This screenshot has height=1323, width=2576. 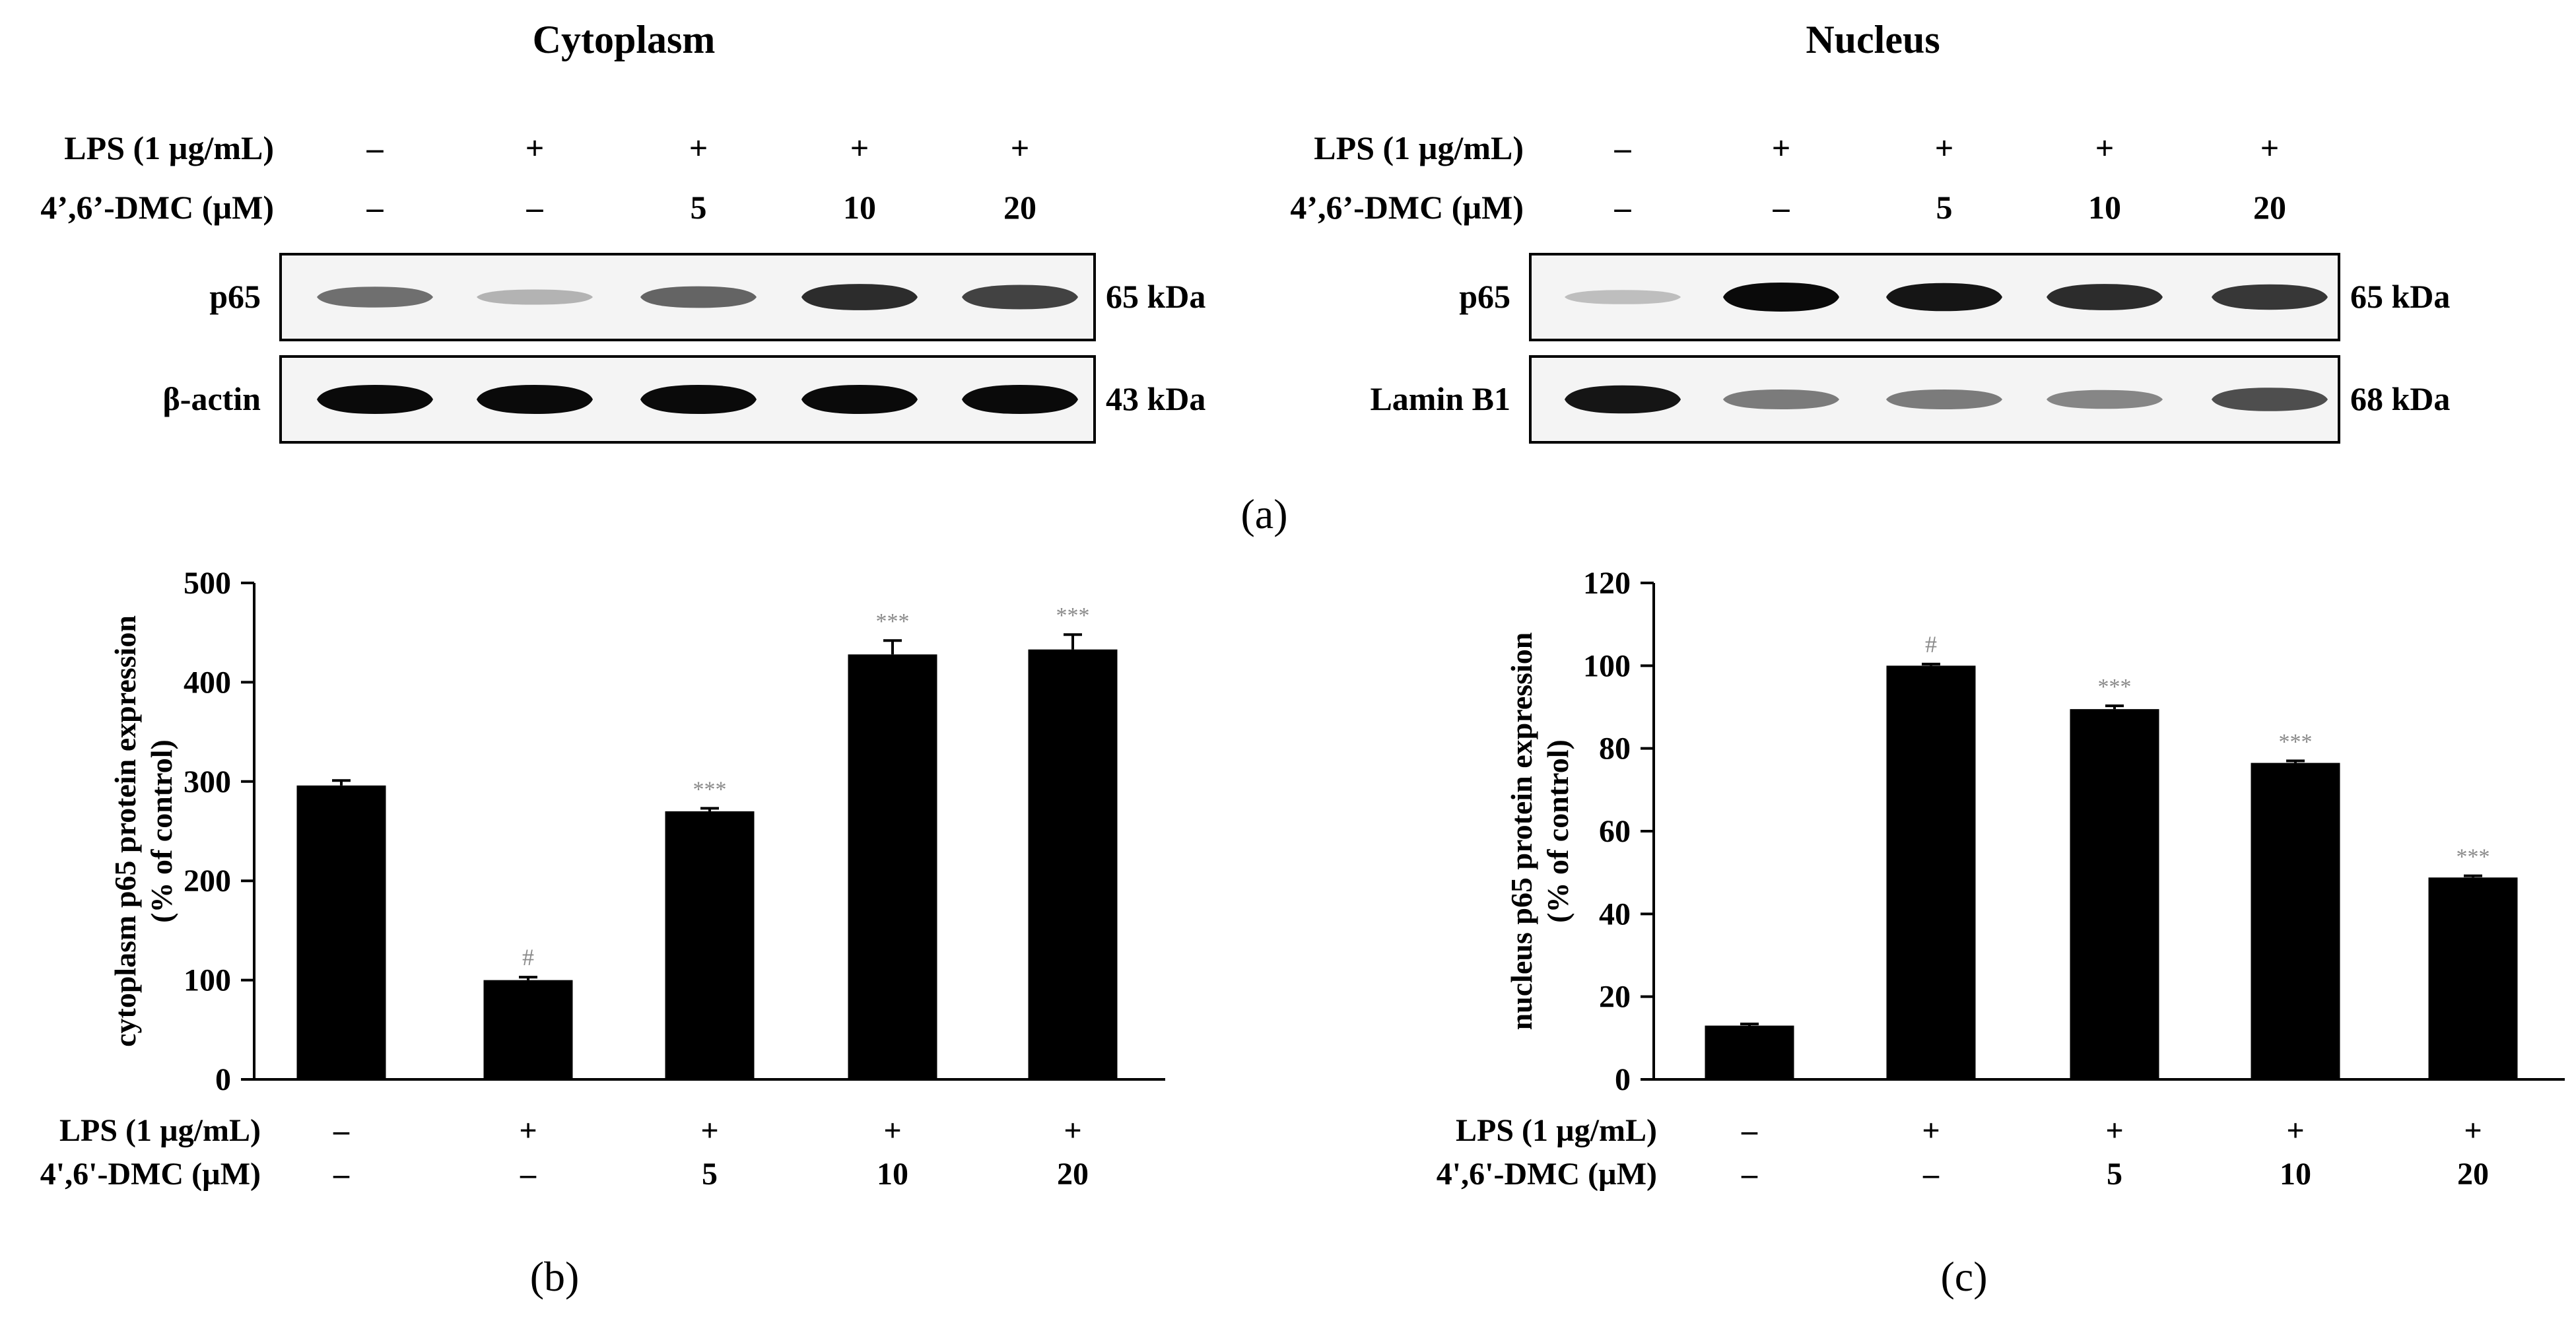 I want to click on band-size: 65 kDa, so click(x=1155, y=296).